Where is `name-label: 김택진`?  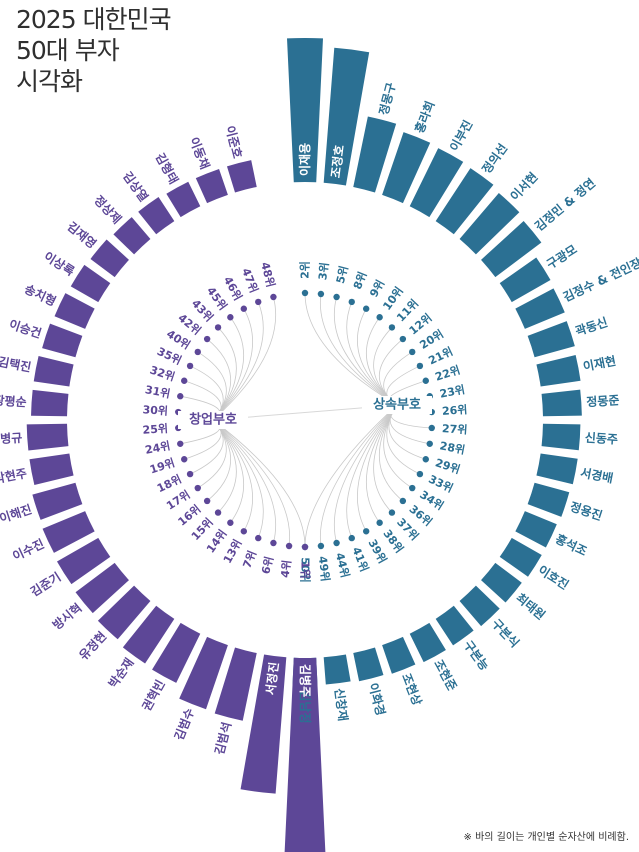 name-label: 김택진 is located at coordinates (16, 364).